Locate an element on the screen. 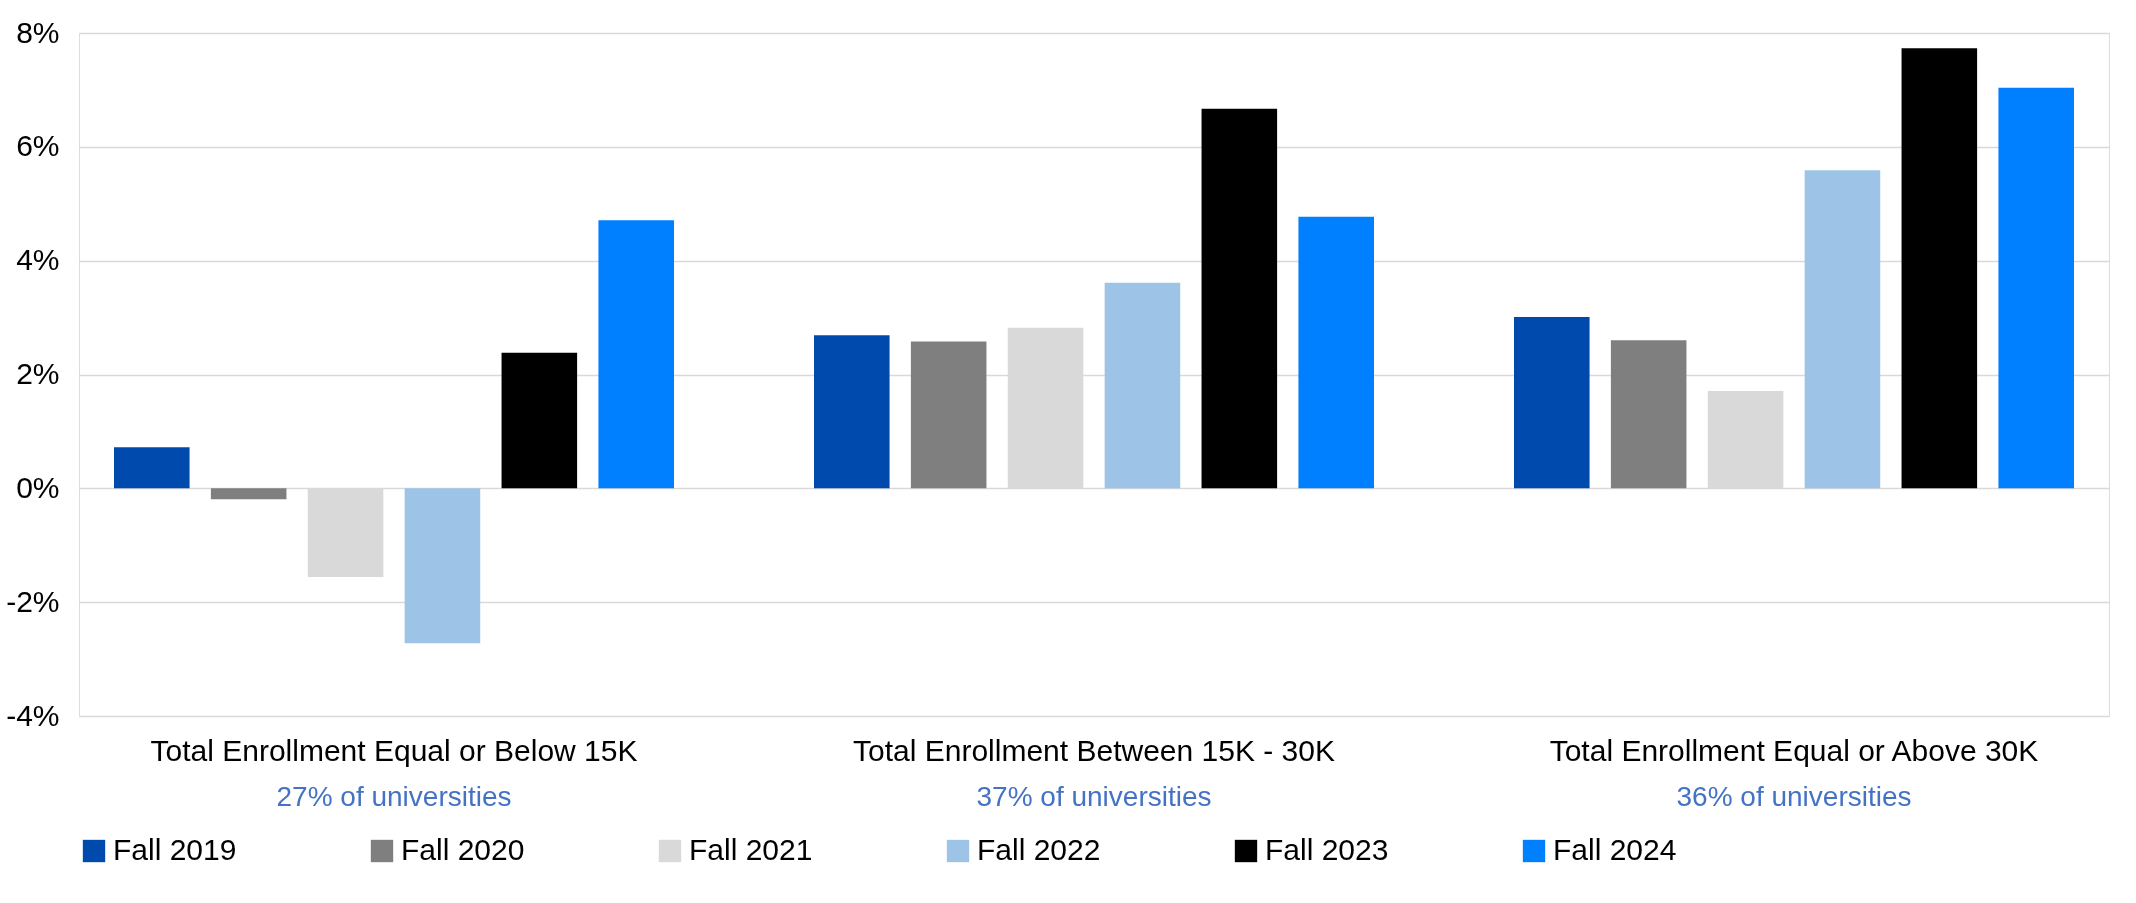 The image size is (2136, 903). legend-label: Fall 2020 is located at coordinates (463, 849).